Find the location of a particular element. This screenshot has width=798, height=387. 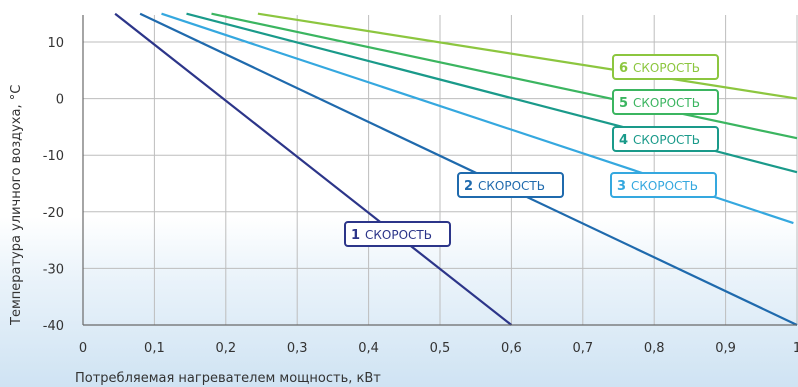

x-tick-label: 0,9 is located at coordinates (725, 348).